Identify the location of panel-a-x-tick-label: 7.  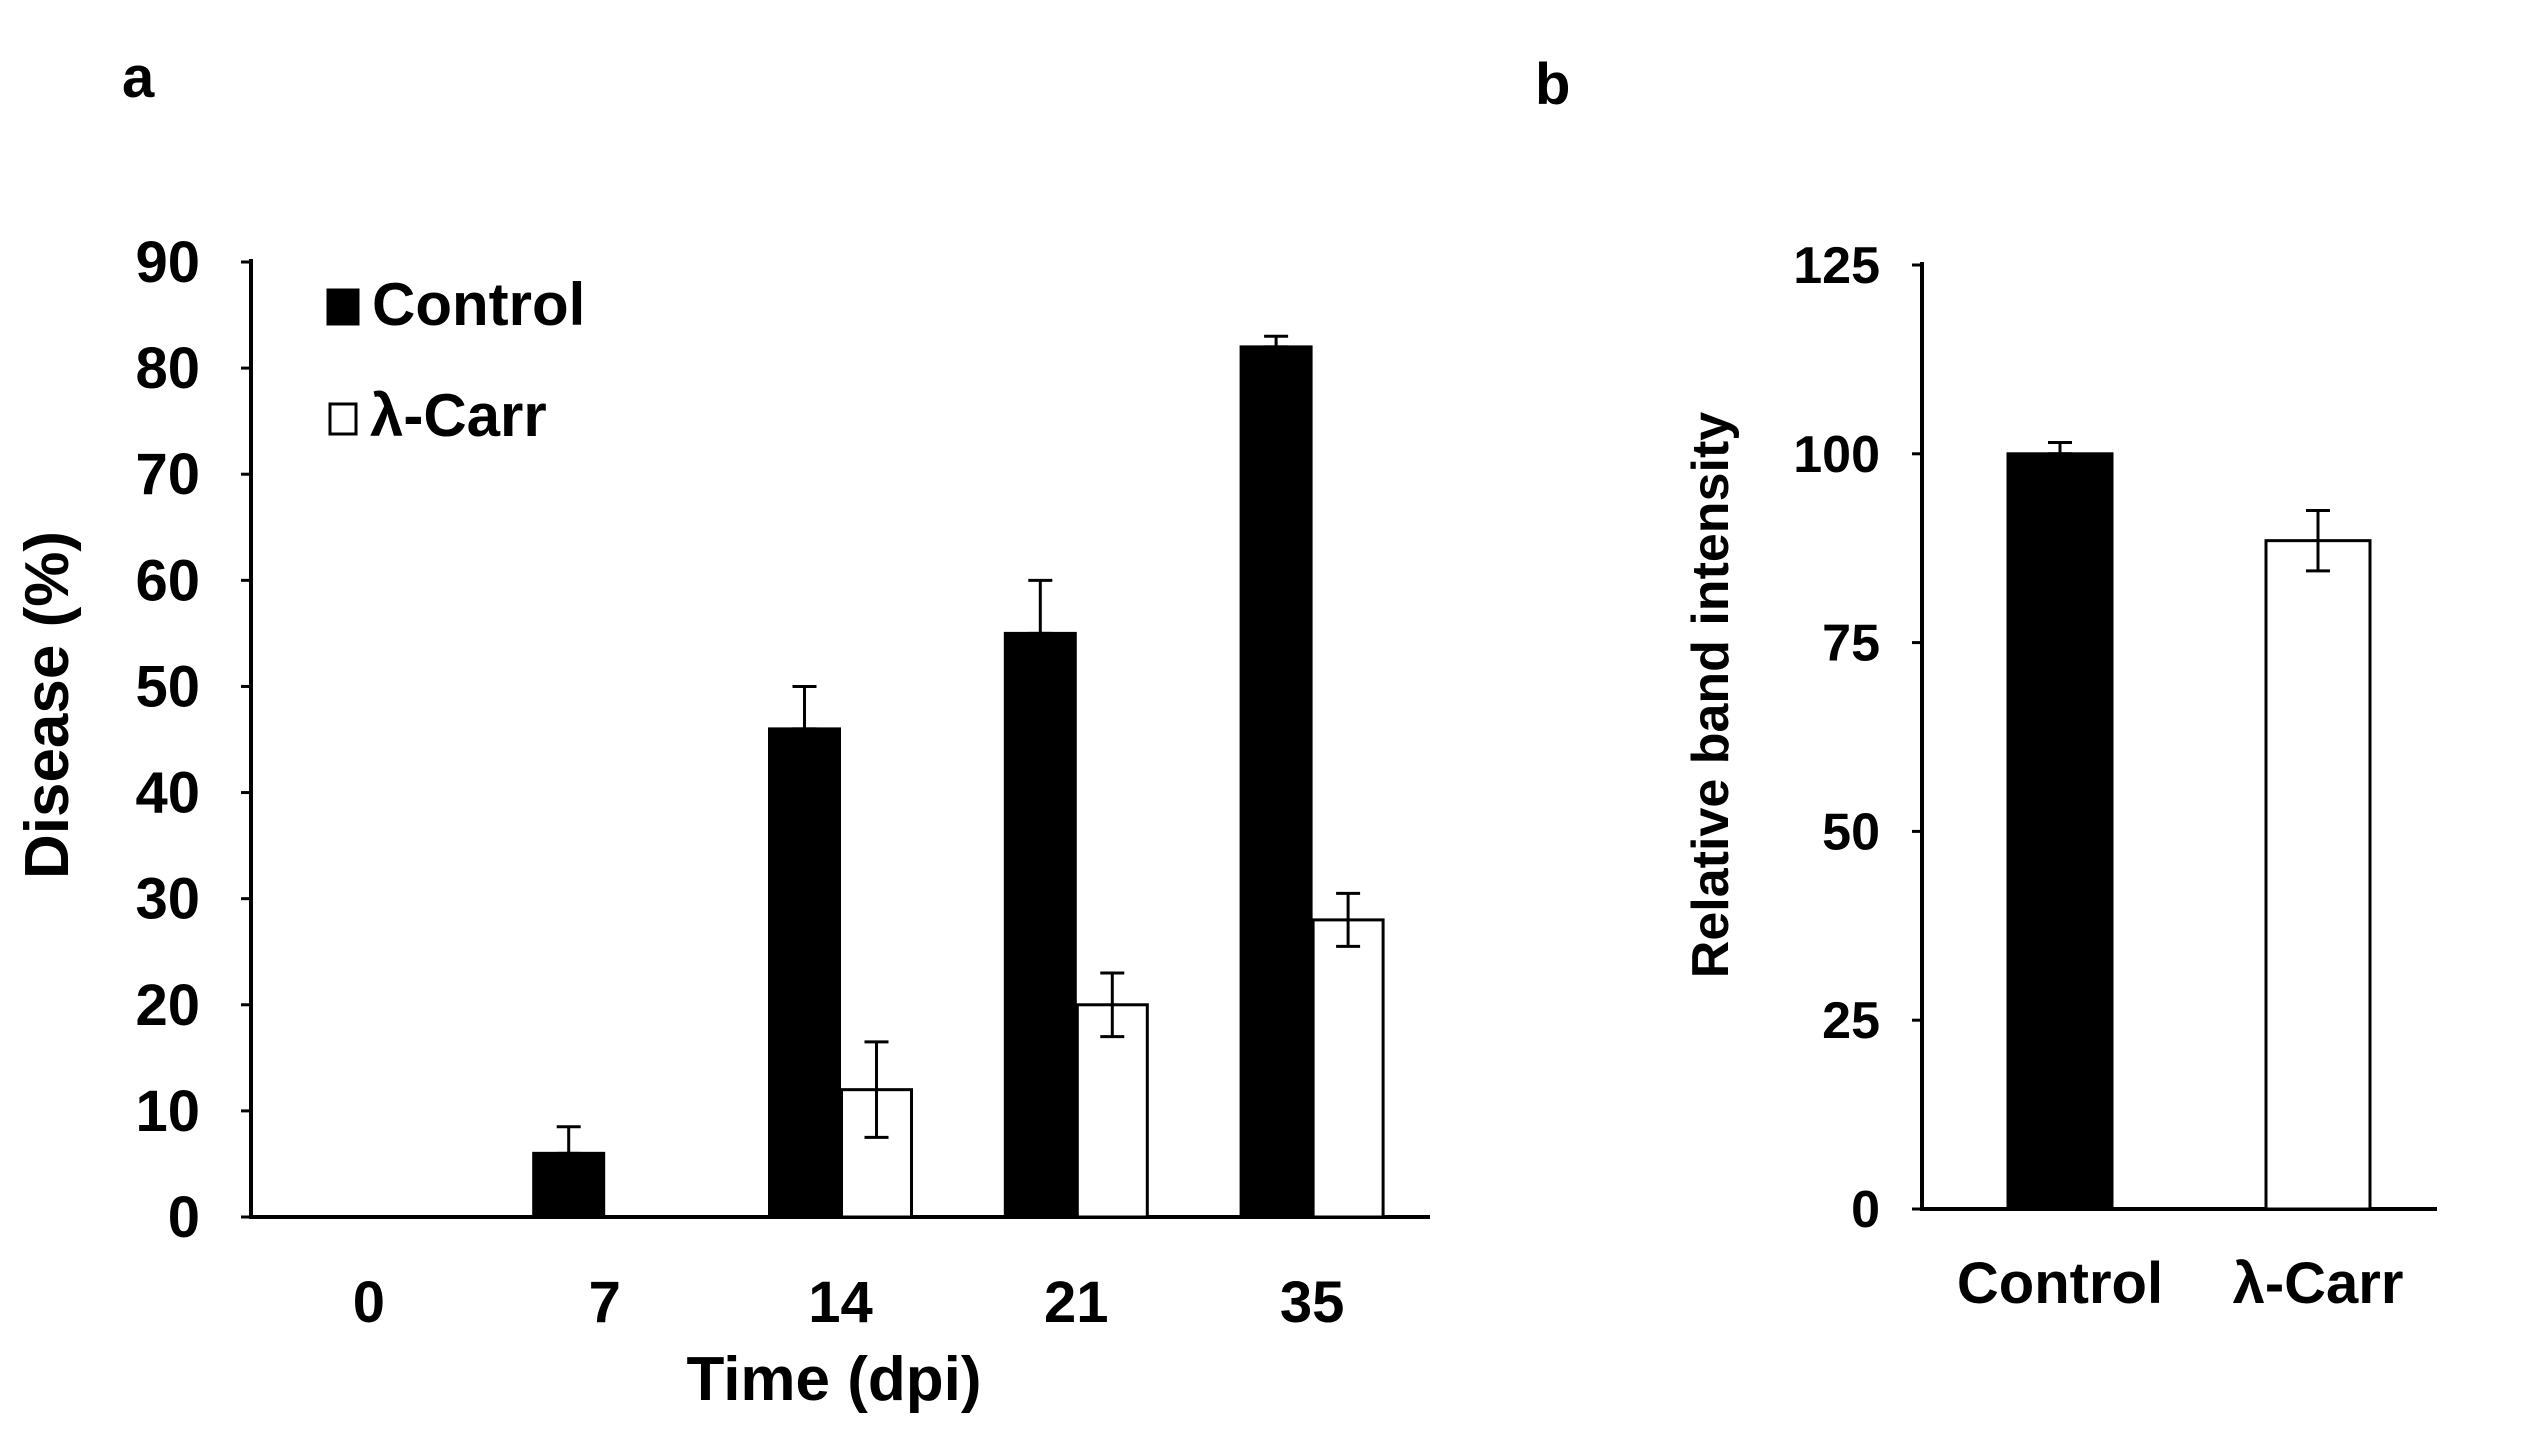
(605, 1302).